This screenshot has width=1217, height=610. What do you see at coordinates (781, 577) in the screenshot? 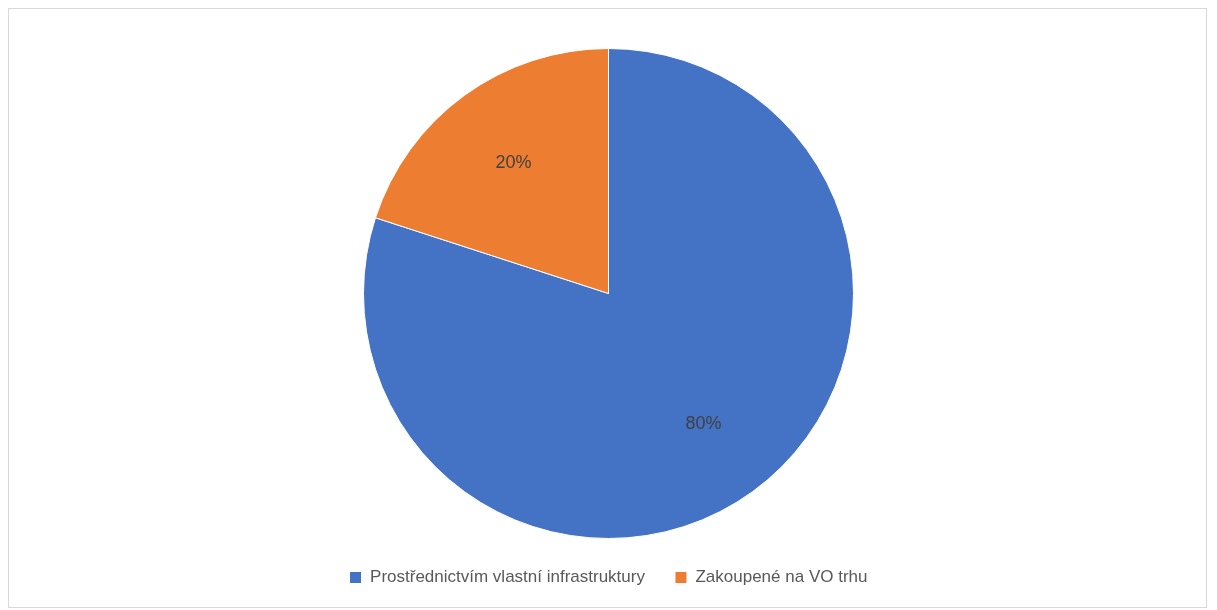
I see `legend-label: Zakoupené na VO trhu` at bounding box center [781, 577].